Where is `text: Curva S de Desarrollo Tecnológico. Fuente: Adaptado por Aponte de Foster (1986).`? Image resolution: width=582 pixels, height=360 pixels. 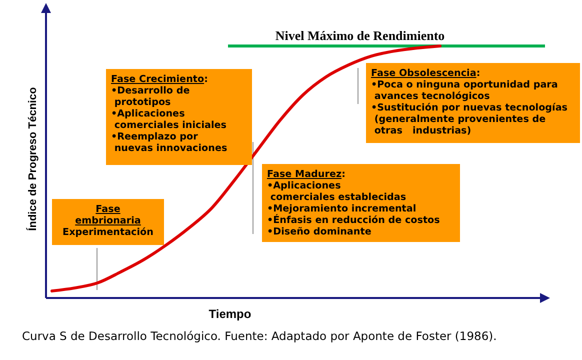 text: Curva S de Desarrollo Tecnológico. Fuente: Adaptado por Aponte de Foster (1986). is located at coordinates (259, 336).